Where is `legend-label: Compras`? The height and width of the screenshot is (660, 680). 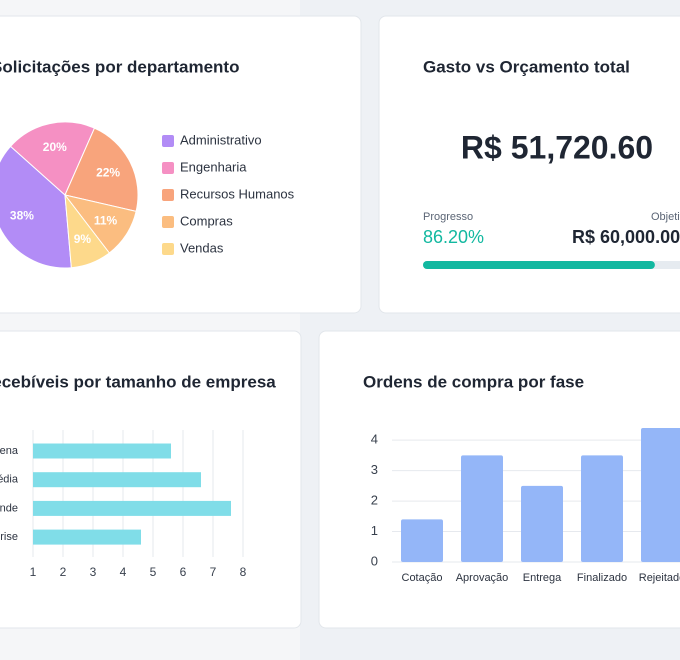 legend-label: Compras is located at coordinates (206, 220).